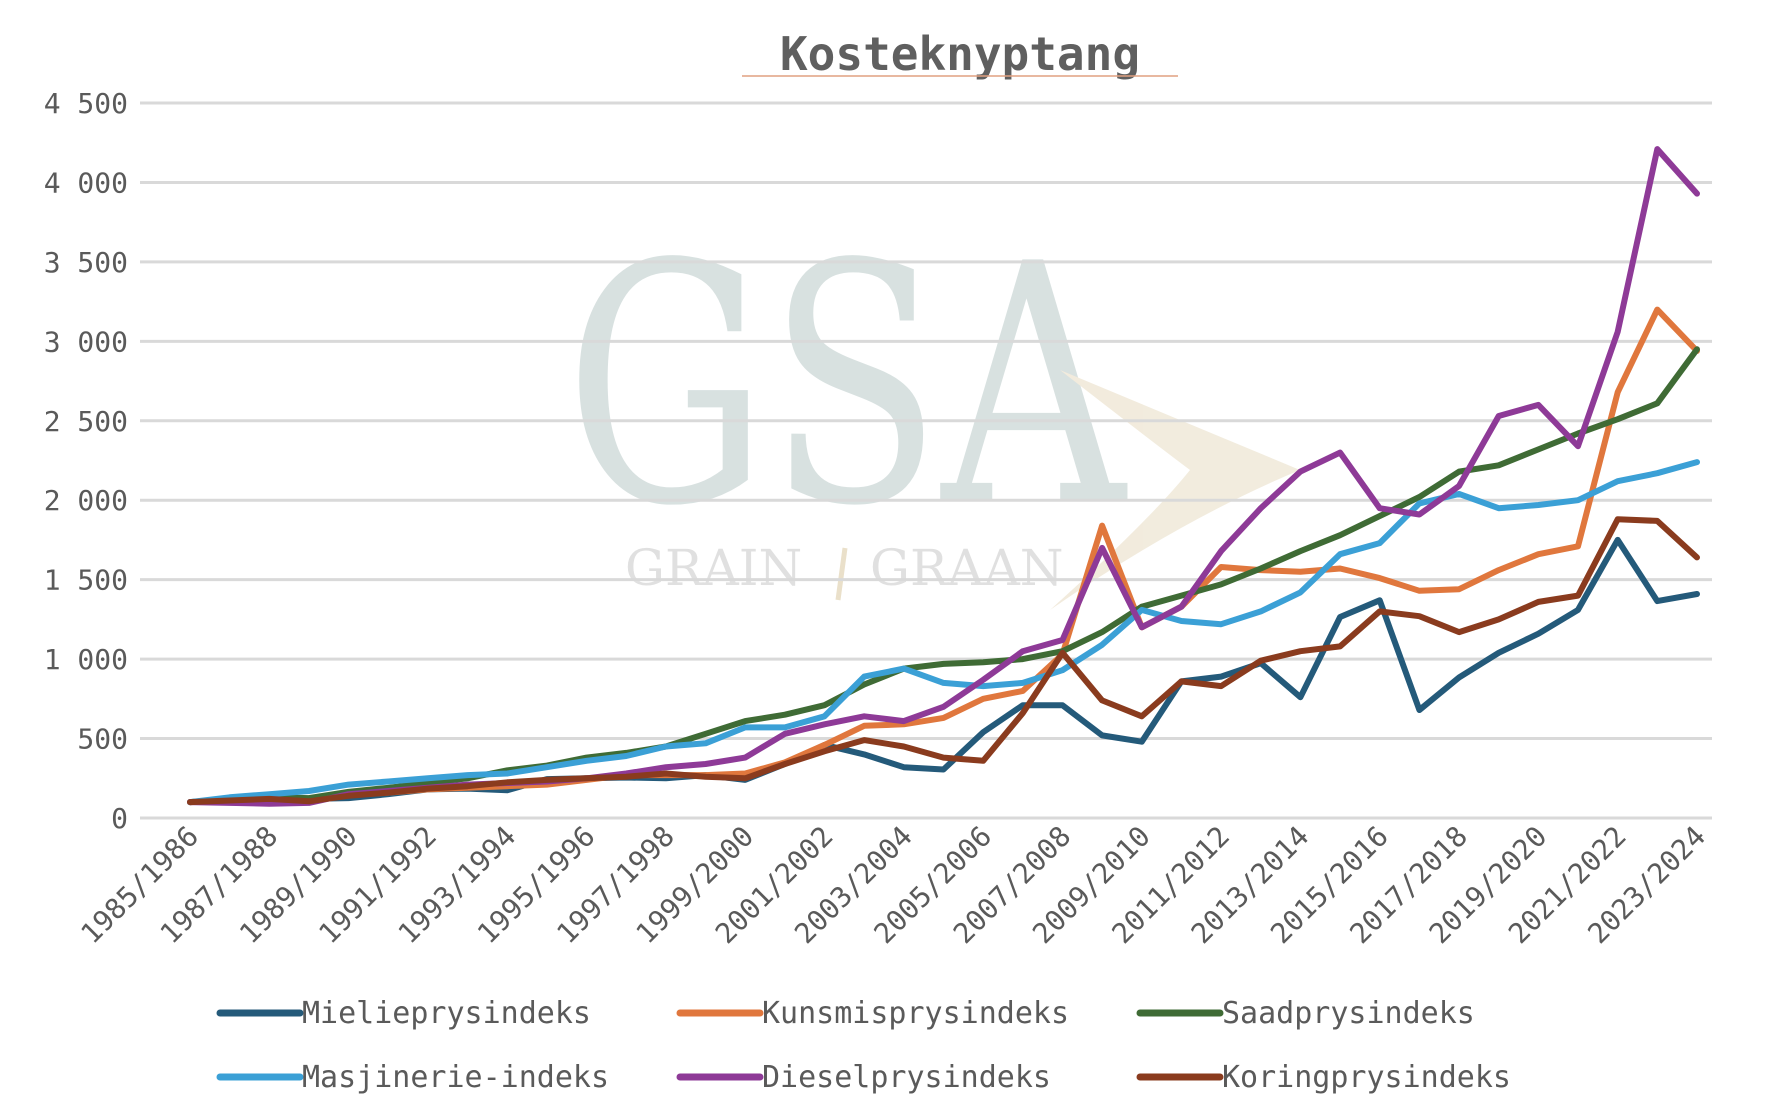  I want to click on y-tick-label: 1 000, so click(86, 659).